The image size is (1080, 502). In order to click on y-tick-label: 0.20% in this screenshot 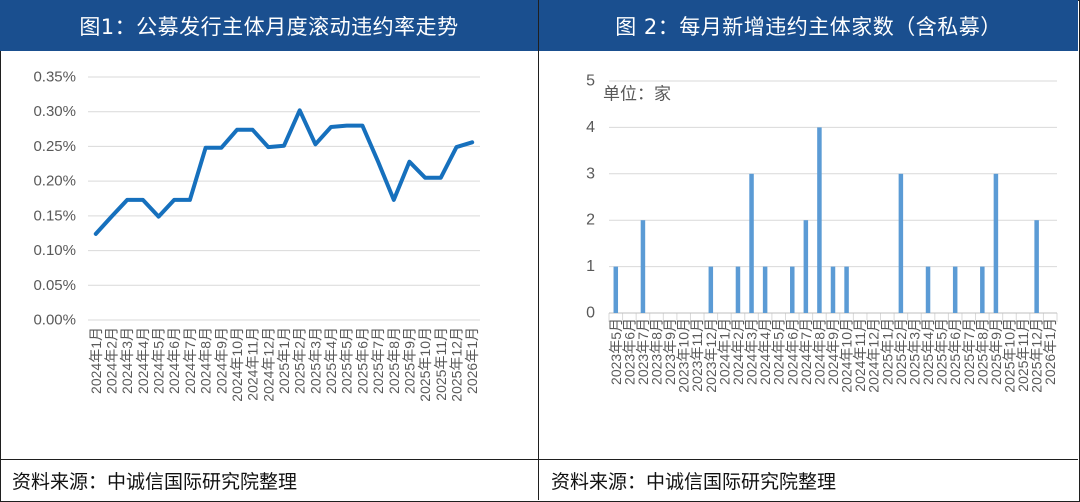, I will do `click(54, 181)`.